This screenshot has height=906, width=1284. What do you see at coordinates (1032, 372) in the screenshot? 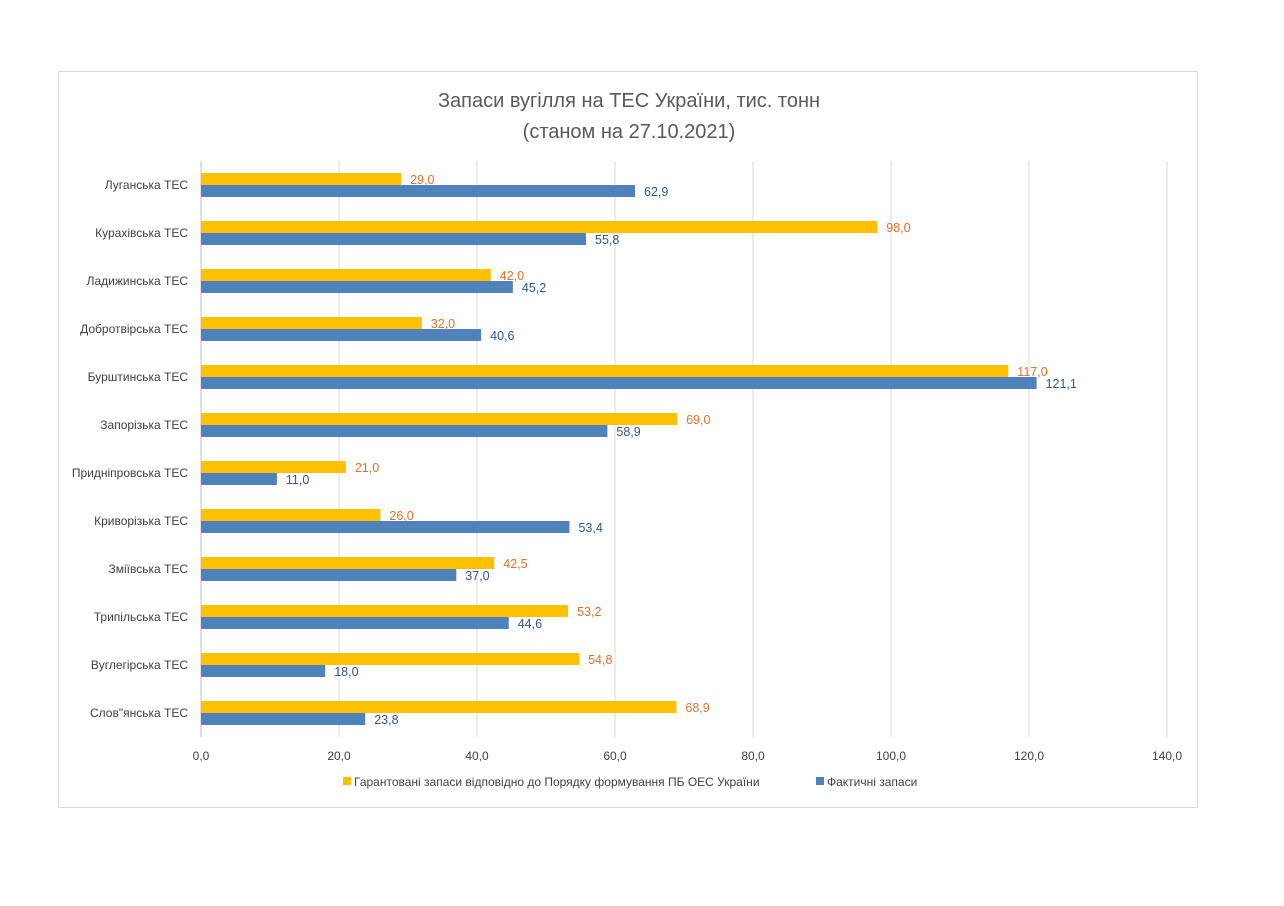
I see `data-label-guaranteed-4: 117,0` at bounding box center [1032, 372].